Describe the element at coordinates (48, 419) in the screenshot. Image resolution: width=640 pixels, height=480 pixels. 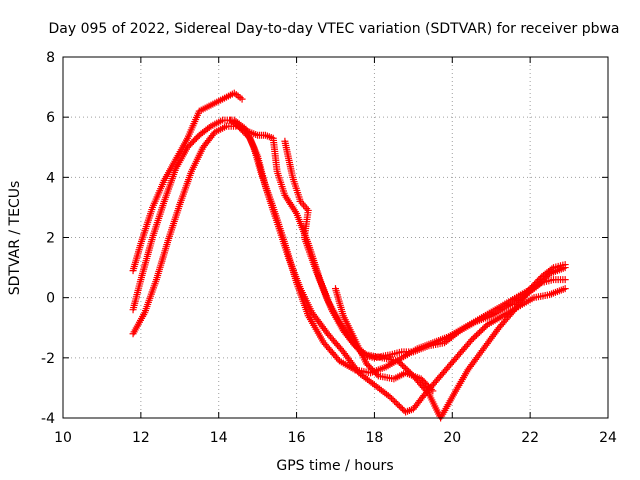
I see `y-tick-label: -4` at that location.